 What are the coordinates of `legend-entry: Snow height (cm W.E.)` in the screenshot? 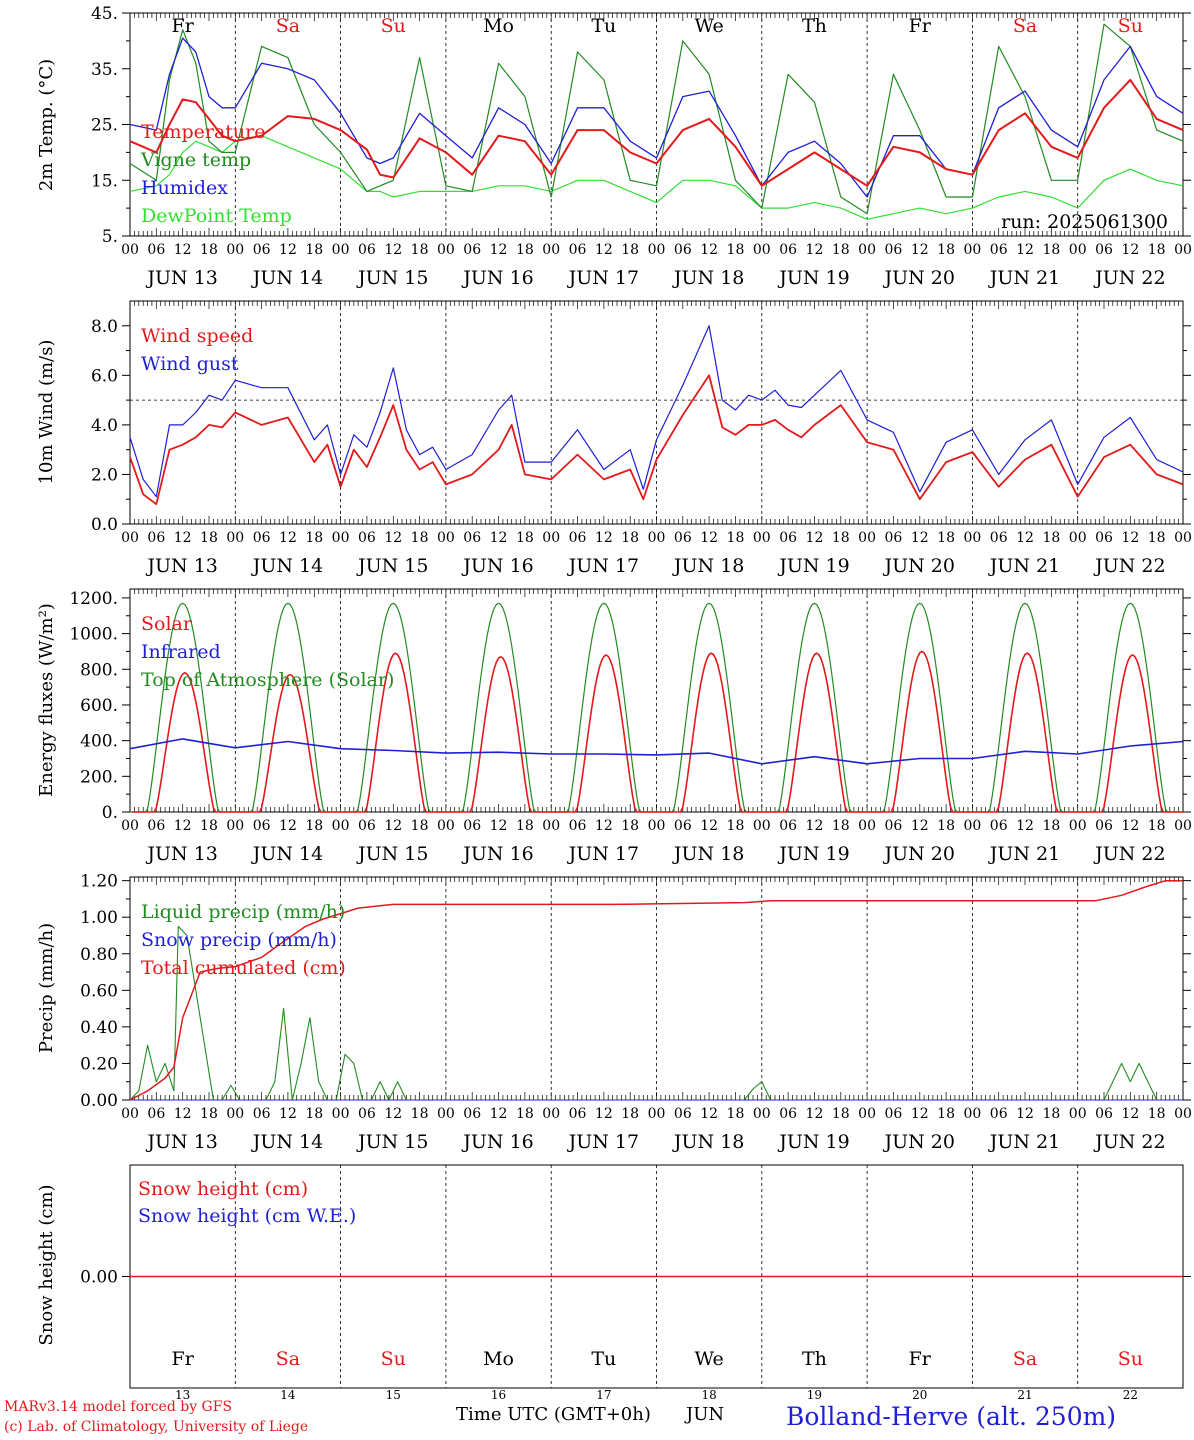 It's located at (247, 1216).